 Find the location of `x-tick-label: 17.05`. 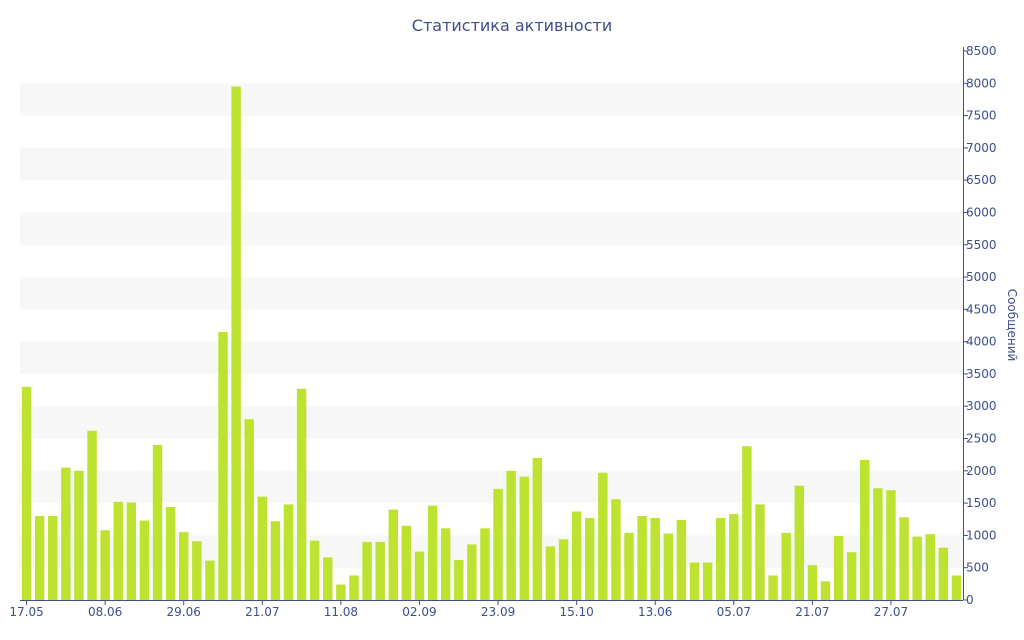

x-tick-label: 17.05 is located at coordinates (26, 612).